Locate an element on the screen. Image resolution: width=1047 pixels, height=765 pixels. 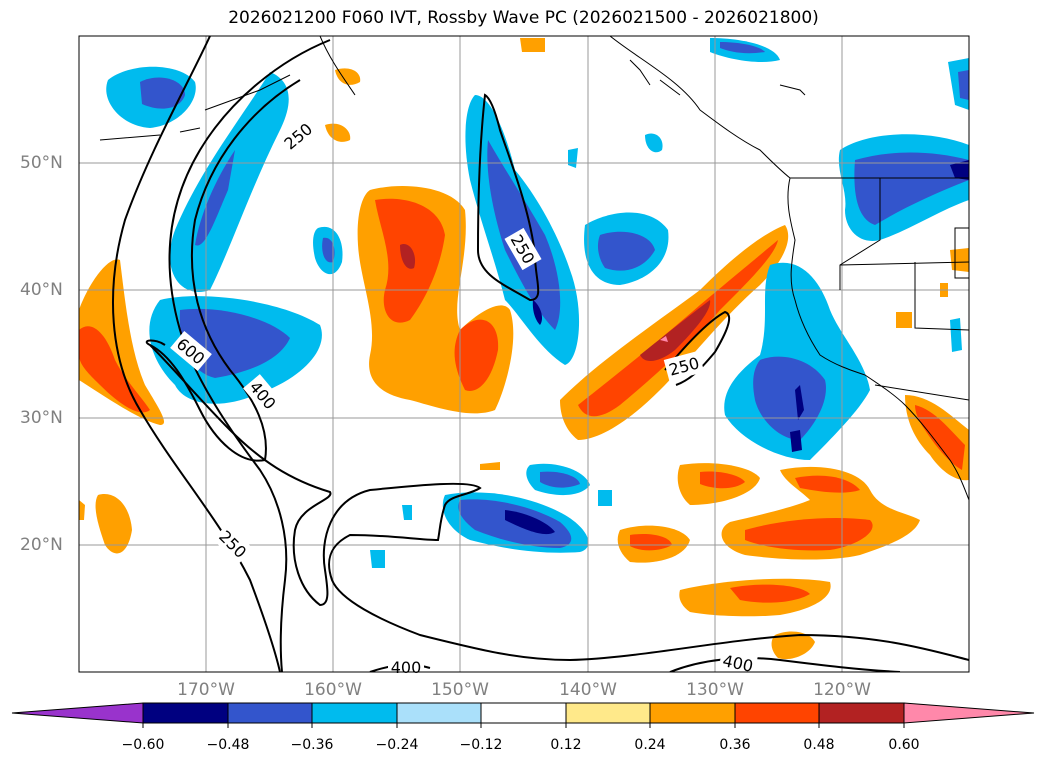
colorbar-tick-label: 0.24 is located at coordinates (650, 745).